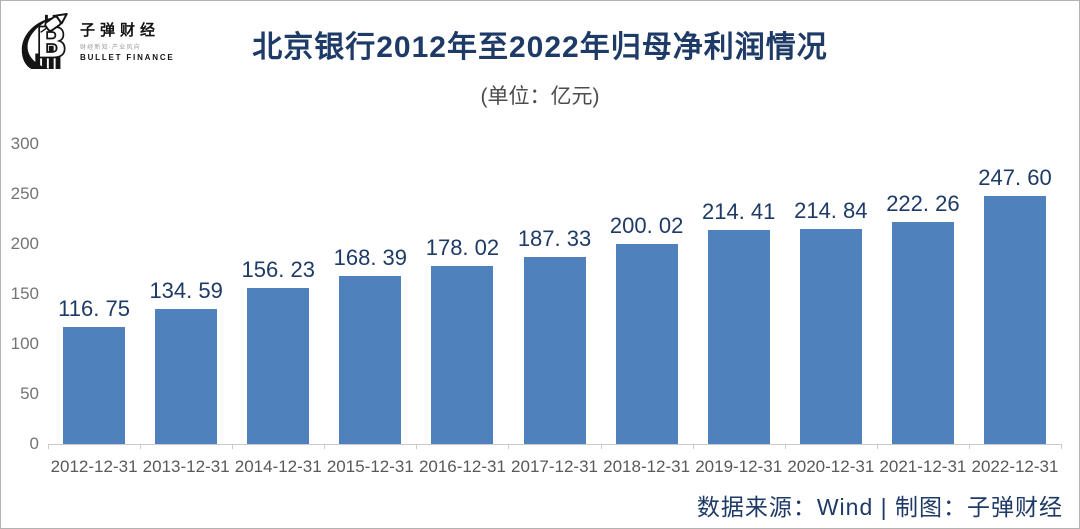 The image size is (1080, 529). Describe the element at coordinates (29, 393) in the screenshot. I see `y-axis-label: 50` at that location.